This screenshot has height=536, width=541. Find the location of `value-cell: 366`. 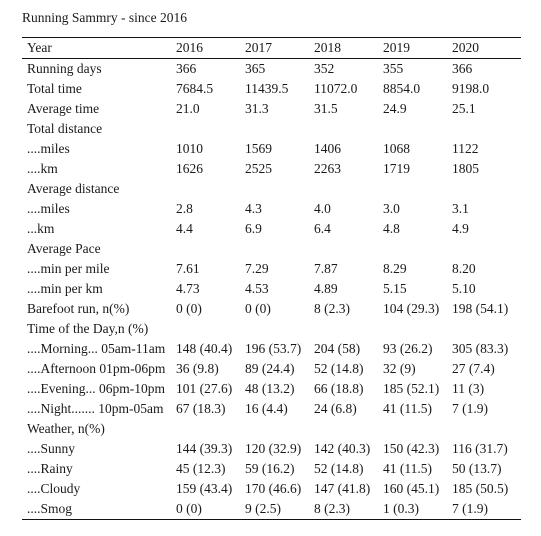

value-cell: 366 is located at coordinates (462, 68).